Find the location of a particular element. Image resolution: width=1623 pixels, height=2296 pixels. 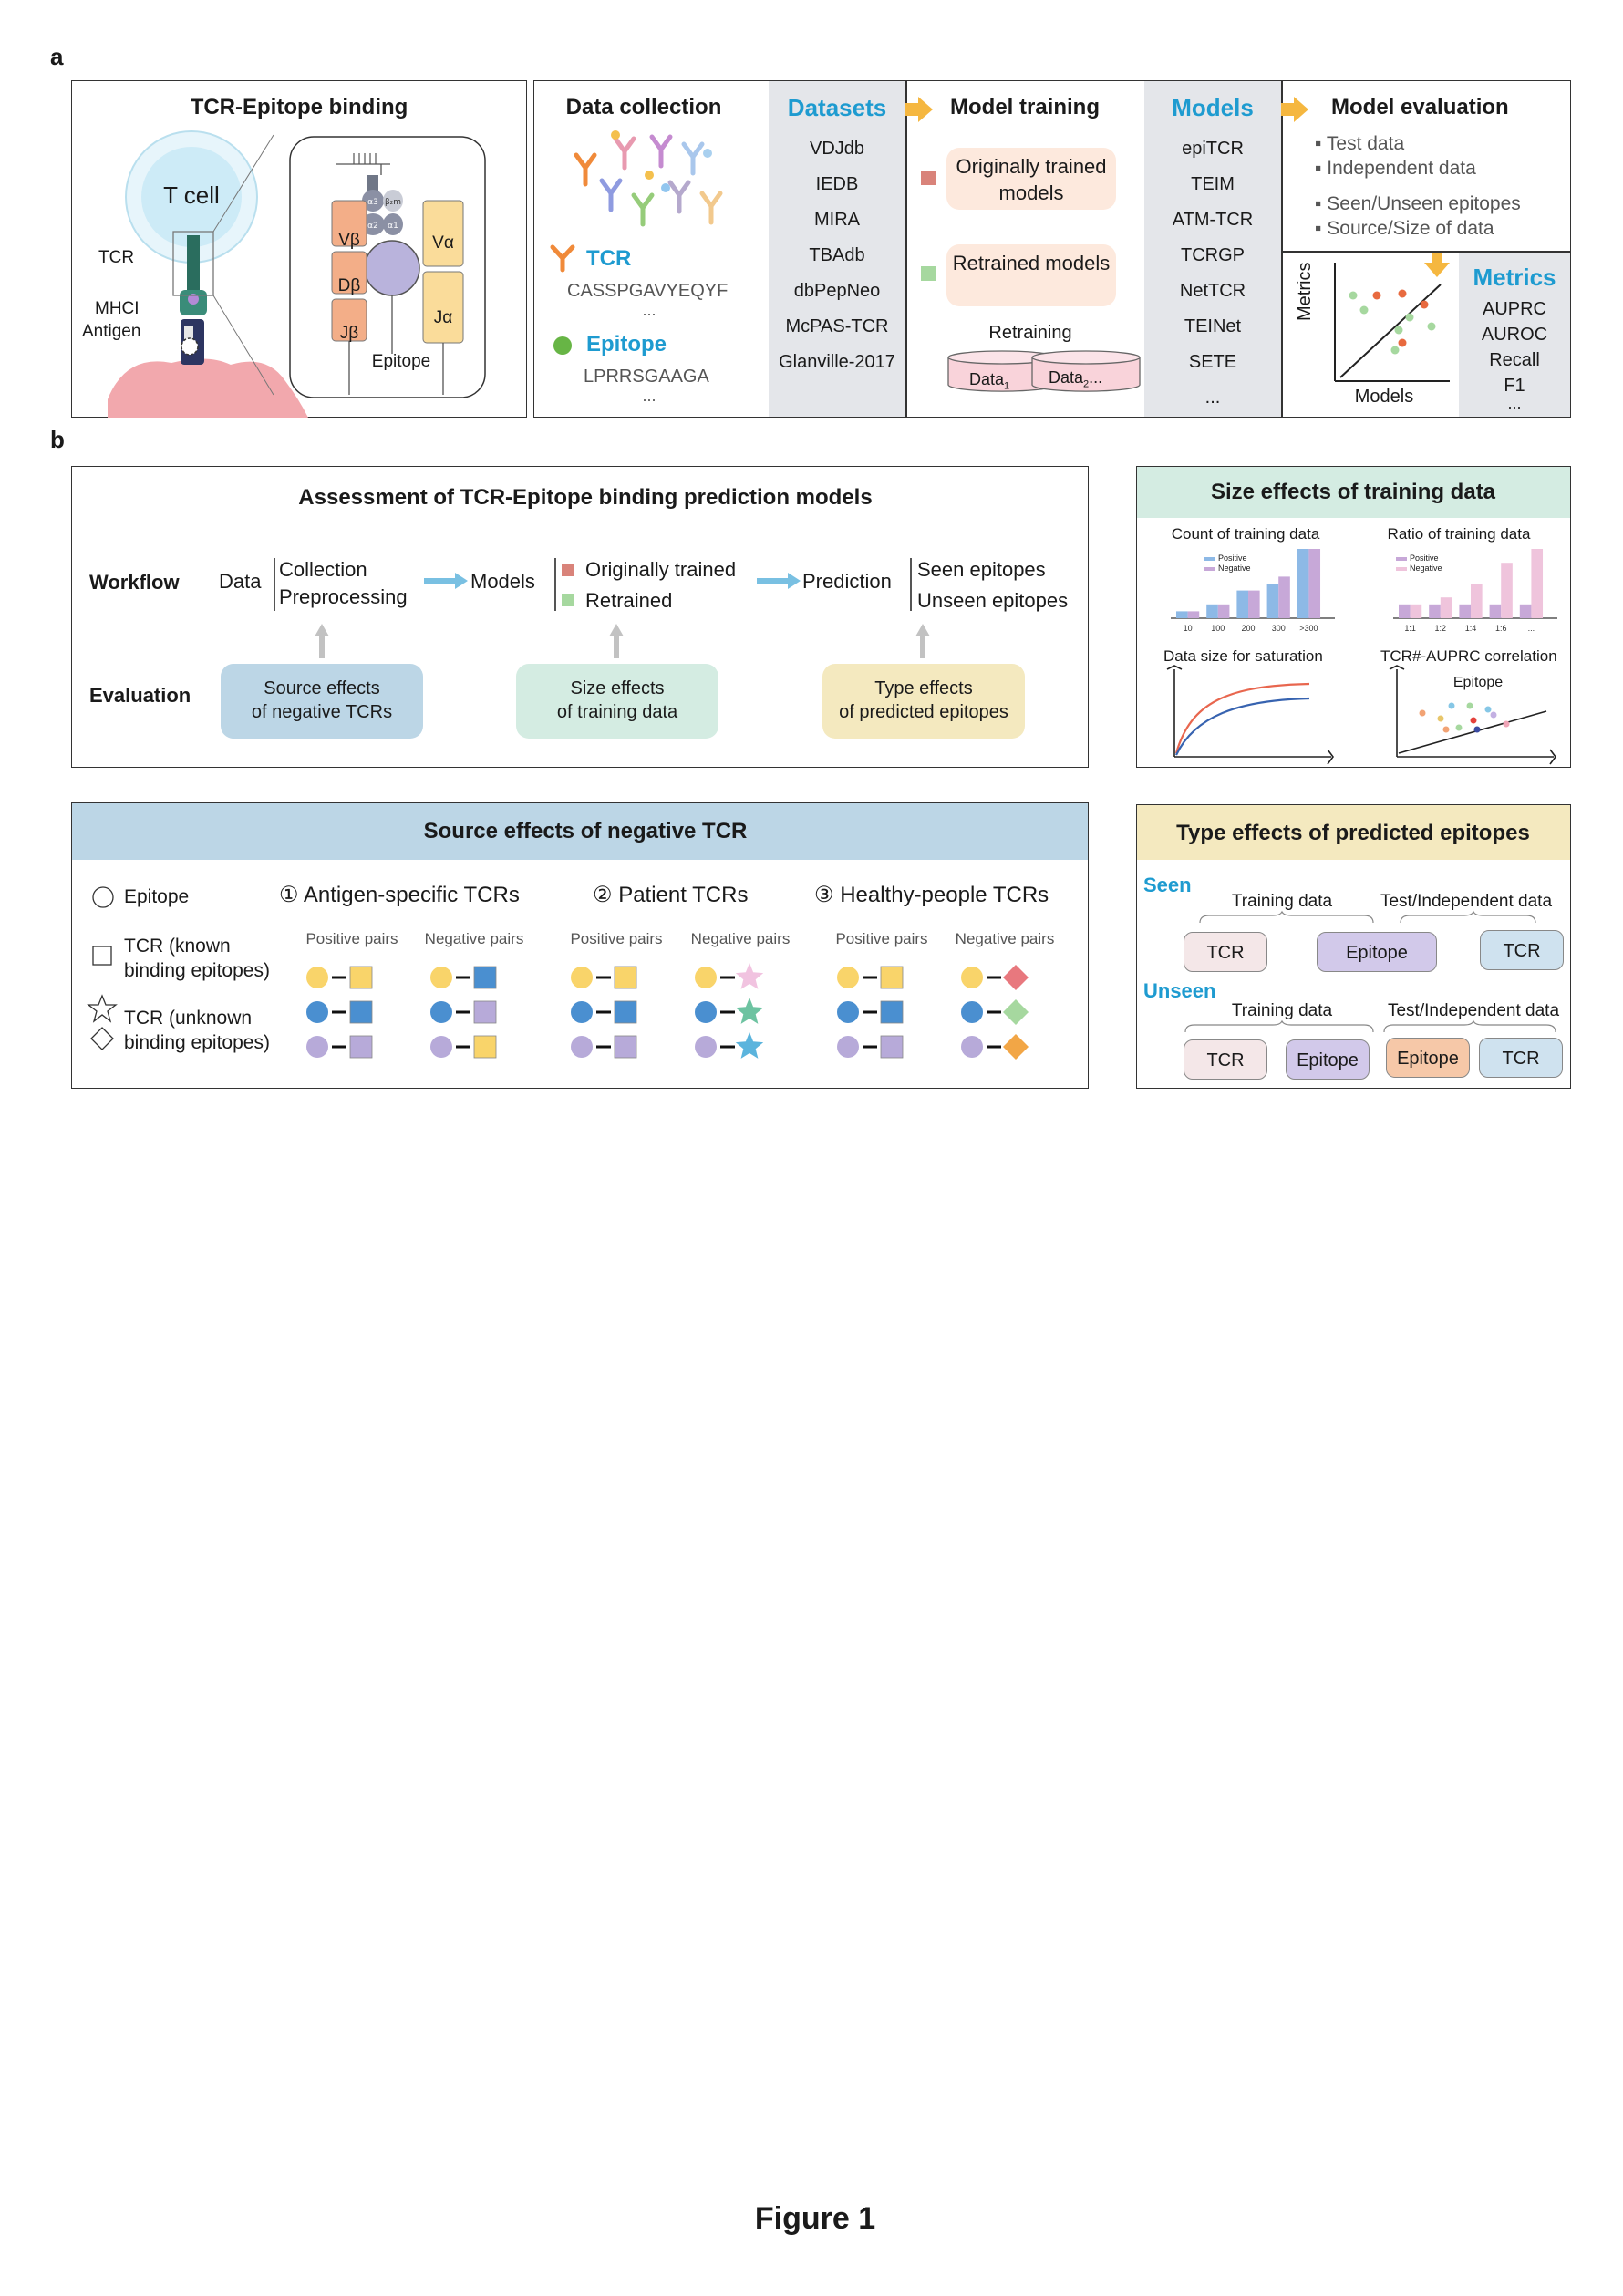

retrained-swatch is located at coordinates (568, 600).